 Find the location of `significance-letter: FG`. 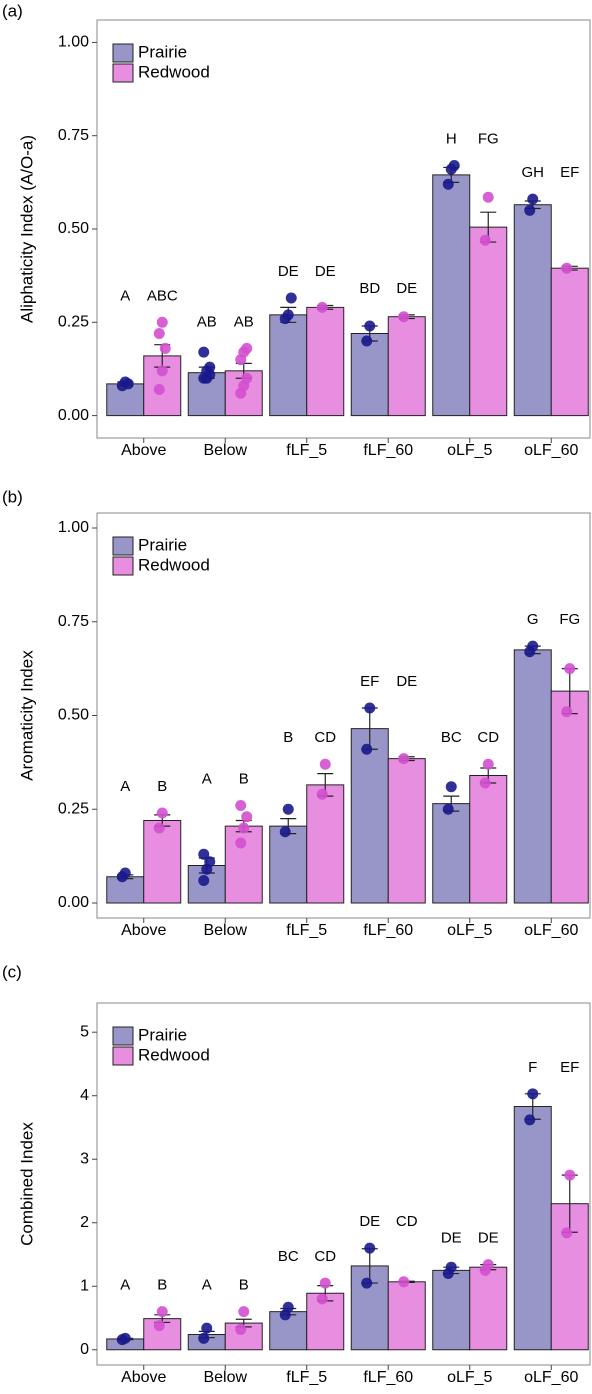

significance-letter: FG is located at coordinates (488, 139).